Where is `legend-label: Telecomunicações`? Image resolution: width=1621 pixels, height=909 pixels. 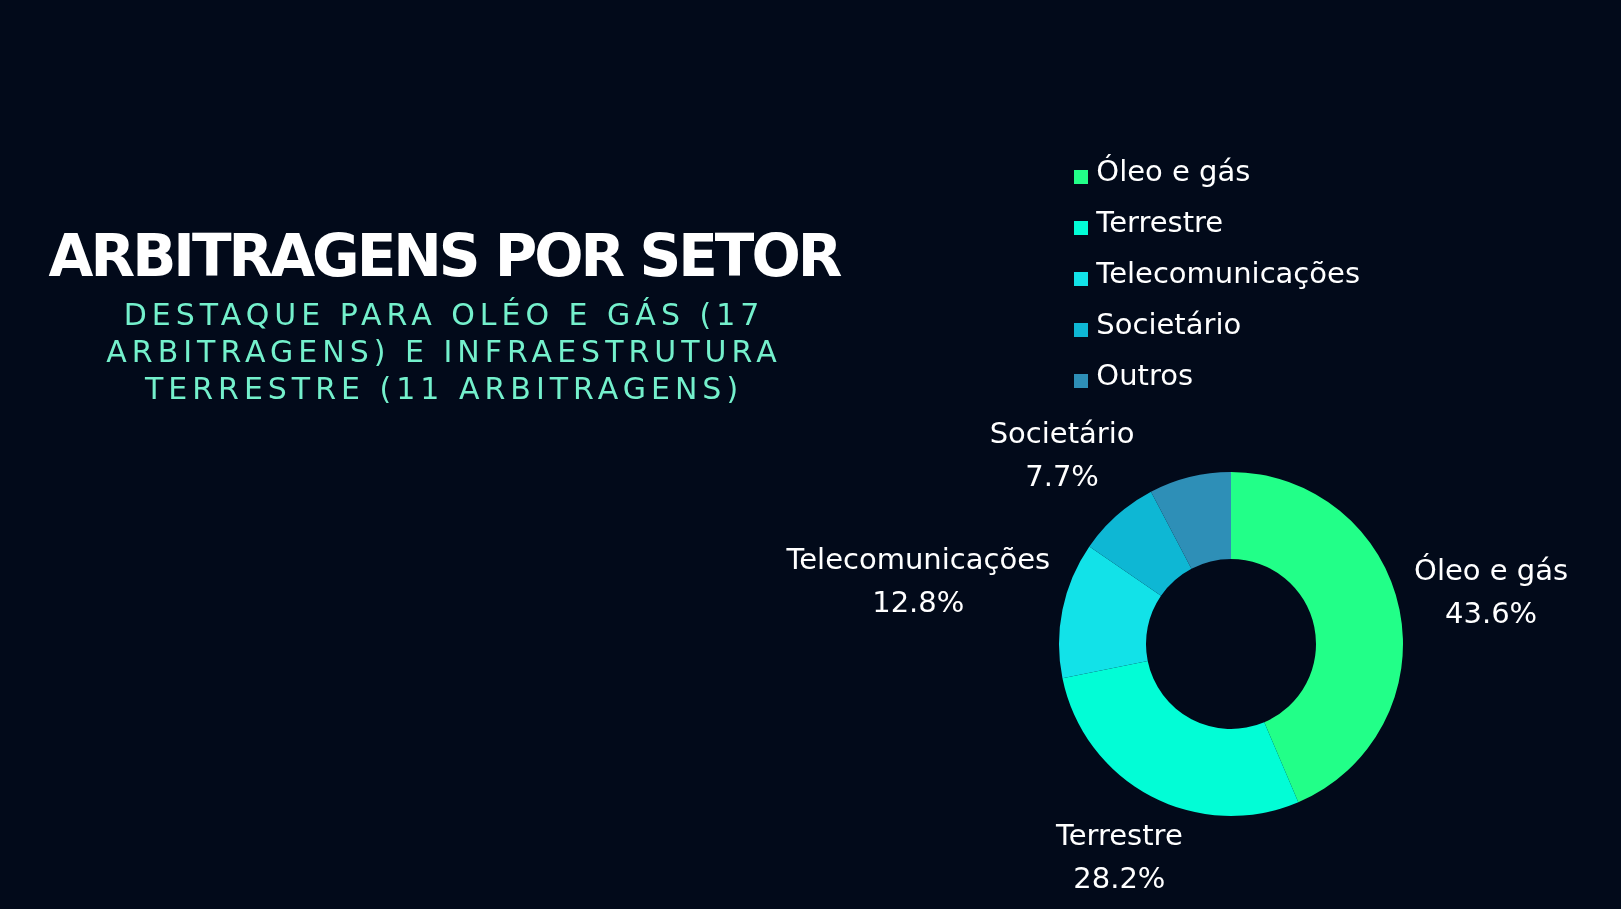 legend-label: Telecomunicações is located at coordinates (1228, 273).